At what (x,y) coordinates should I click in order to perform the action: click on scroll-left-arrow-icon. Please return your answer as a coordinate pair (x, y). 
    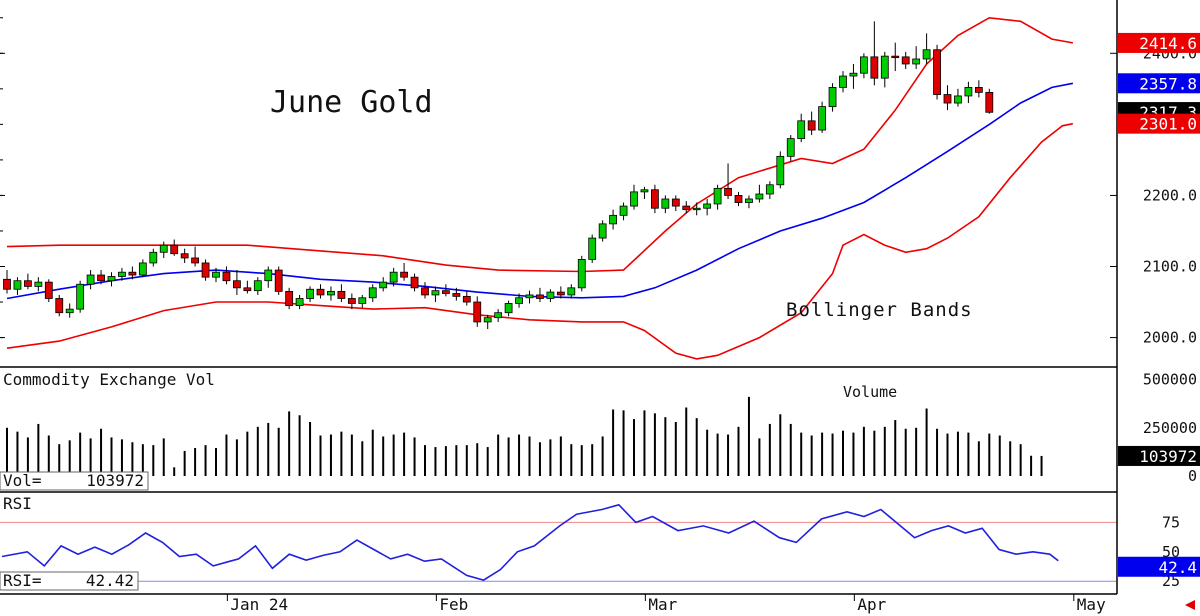
    Looking at the image, I should click on (1190, 605).